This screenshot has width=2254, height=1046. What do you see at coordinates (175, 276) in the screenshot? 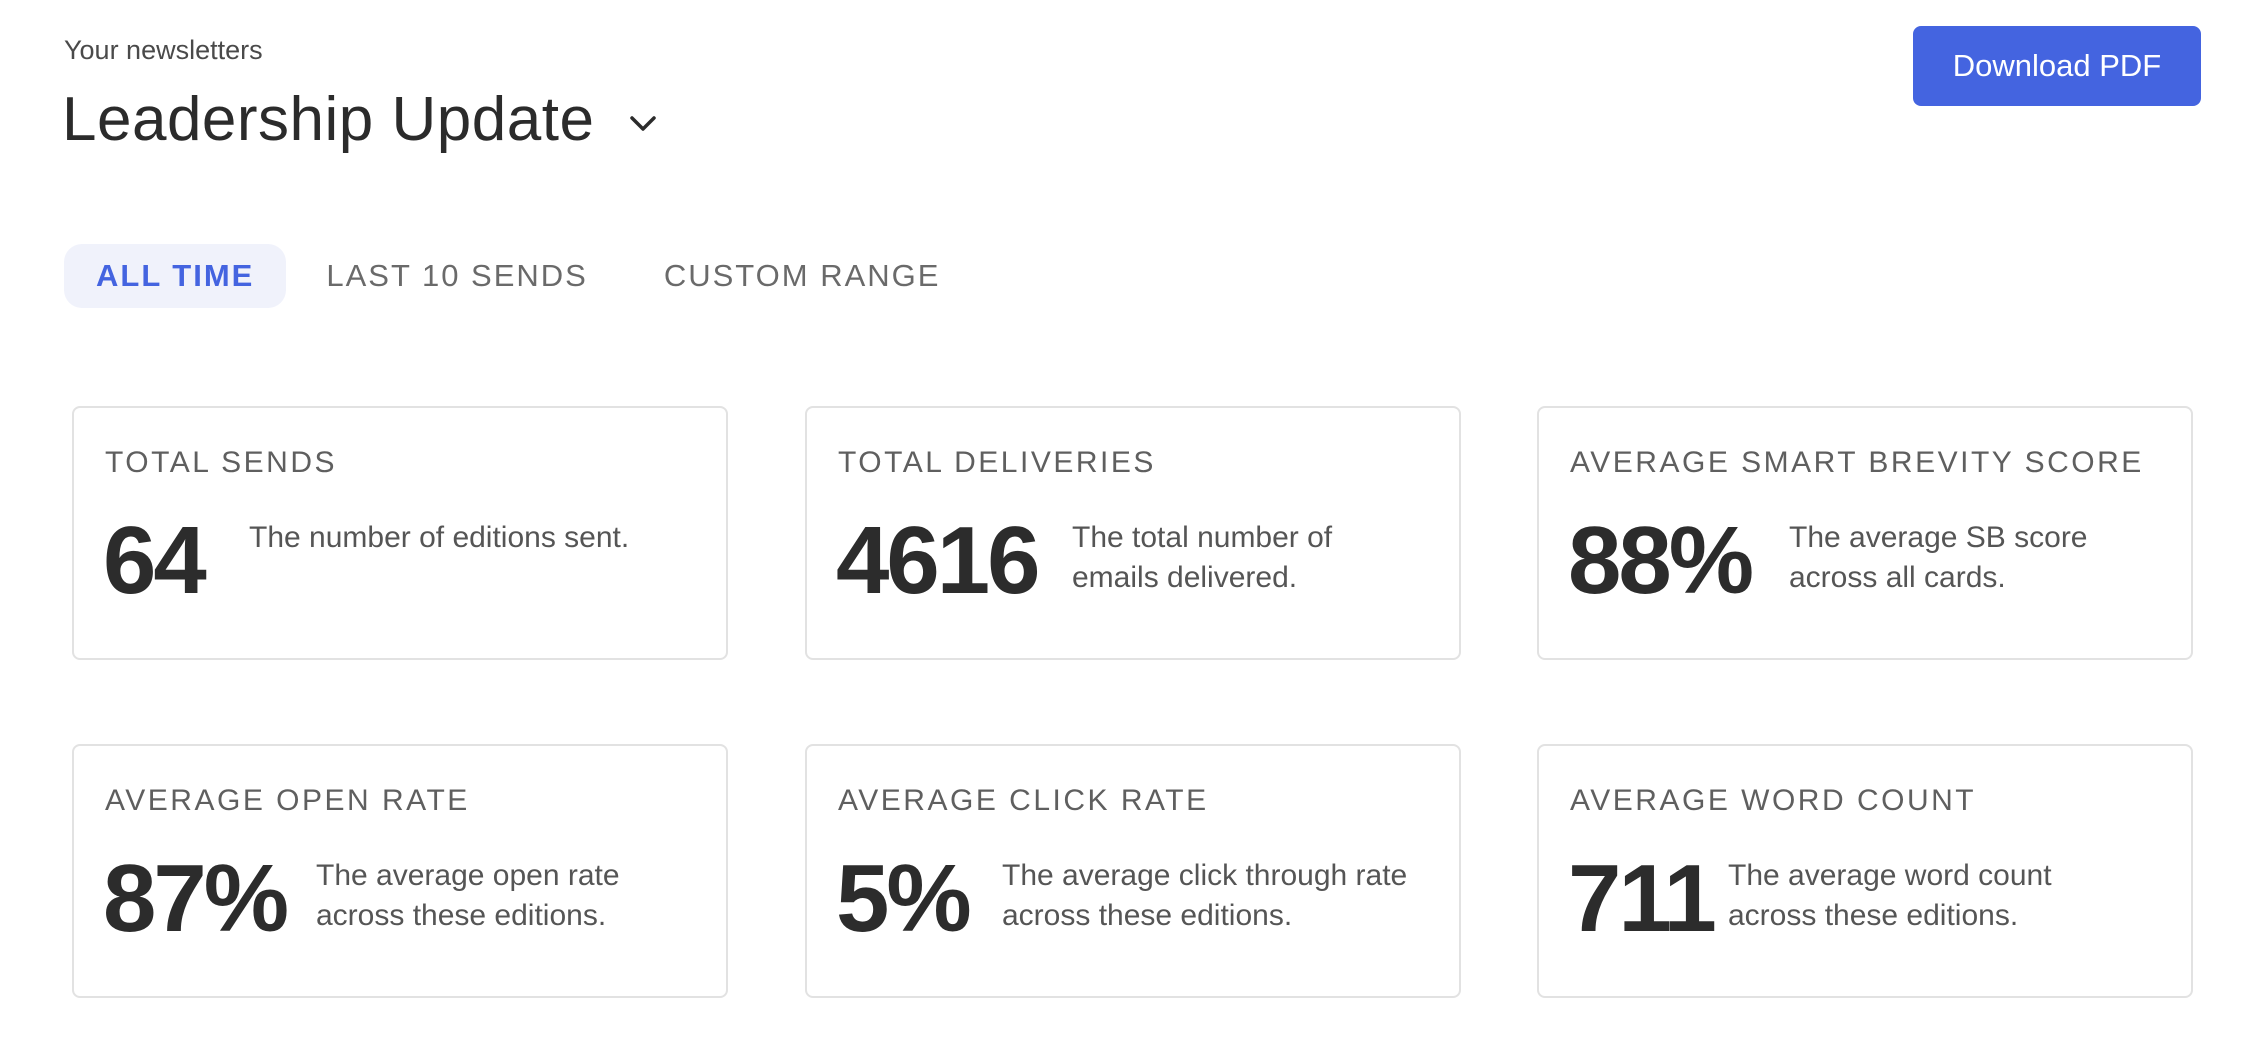
I see `tab-all-time: ALL TIME` at bounding box center [175, 276].